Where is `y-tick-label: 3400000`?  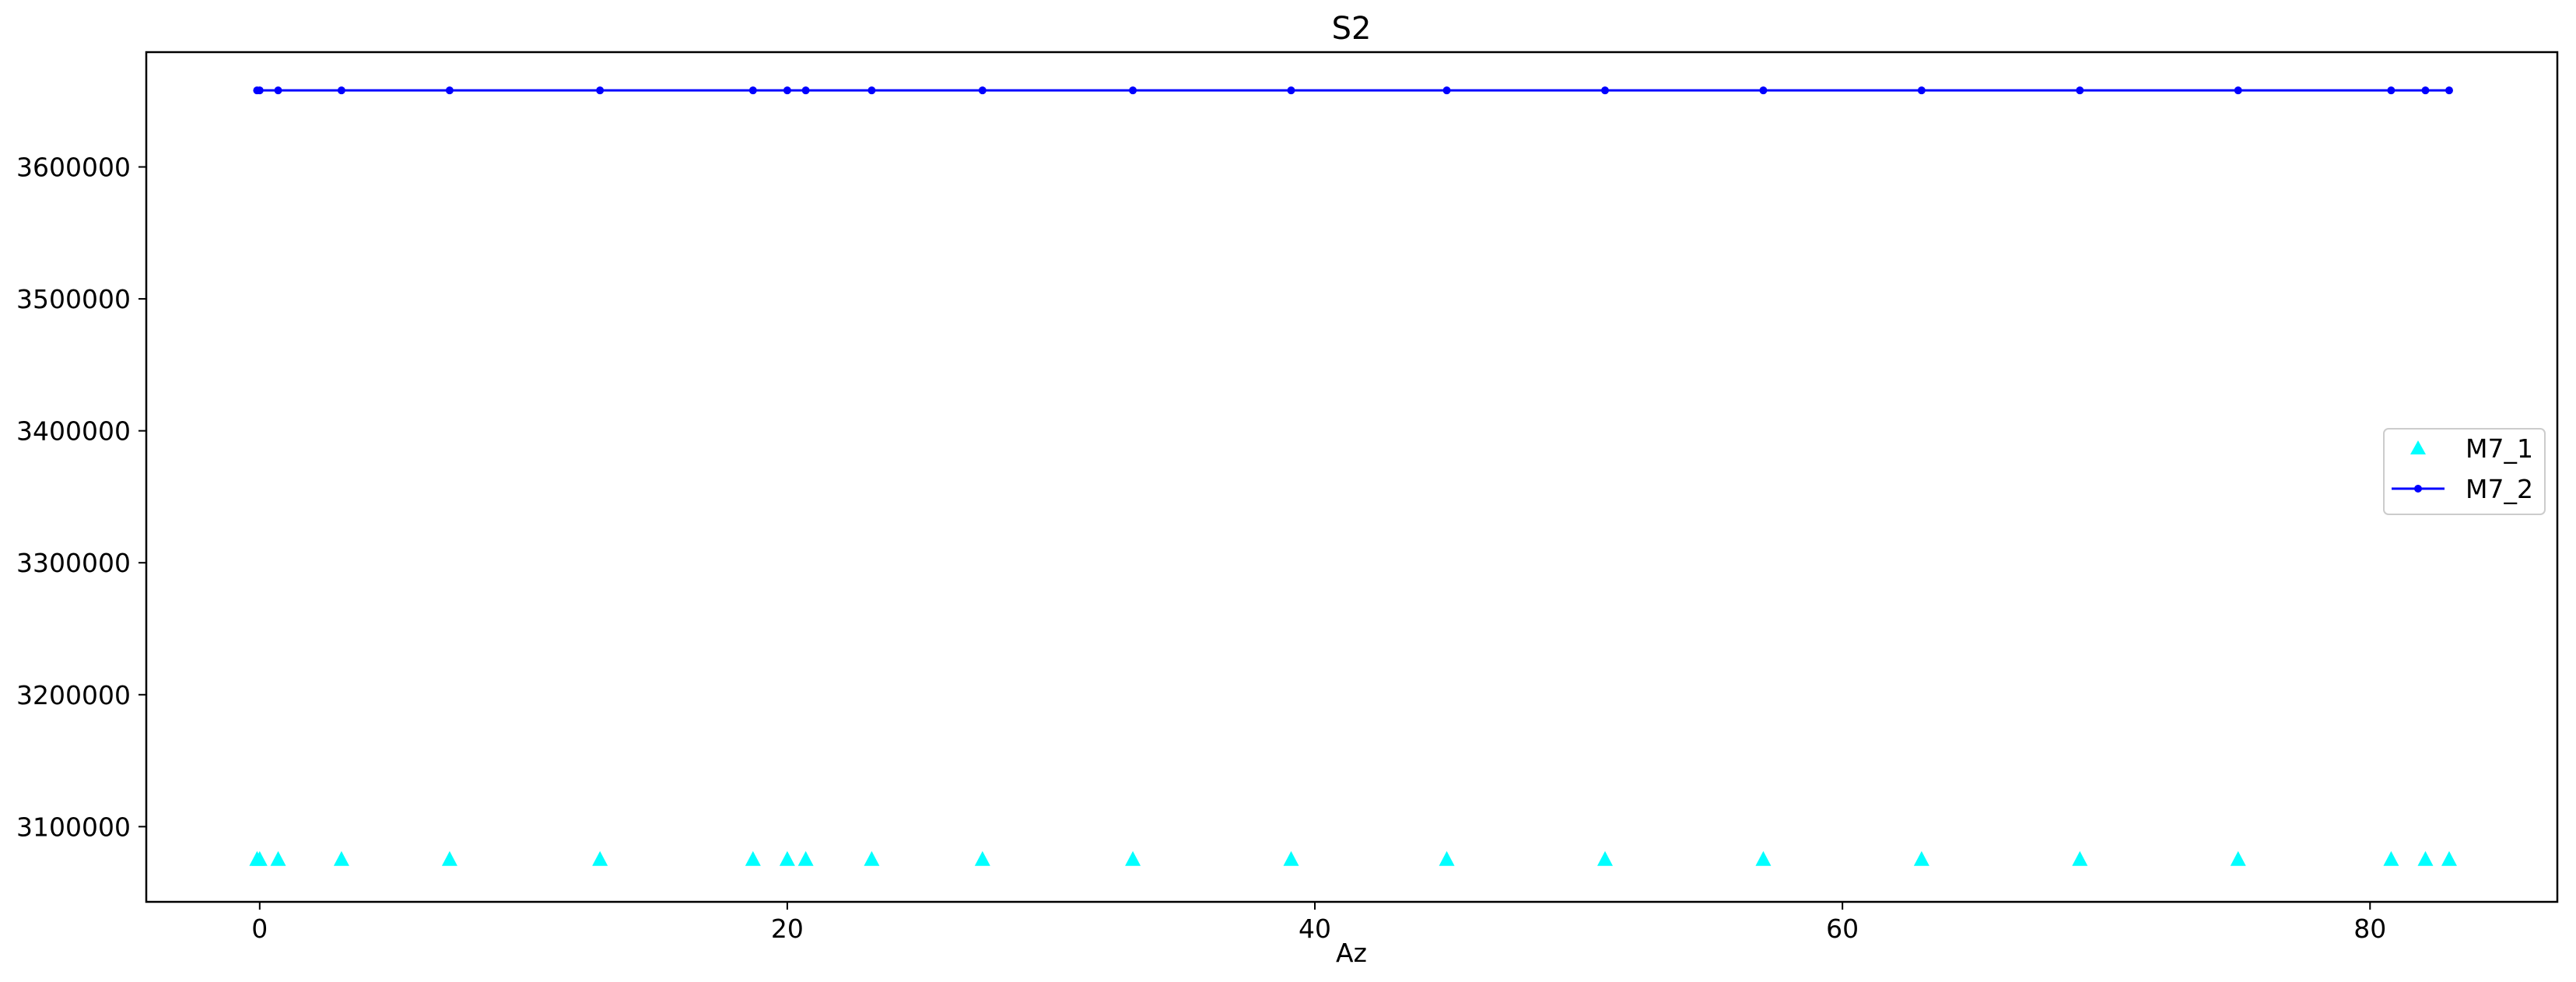 y-tick-label: 3400000 is located at coordinates (73, 432).